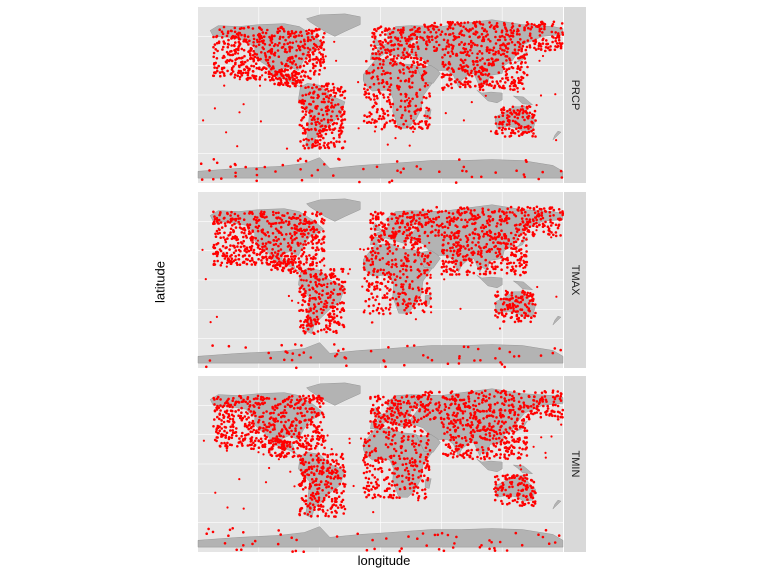 Image resolution: width=768 pixels, height=576 pixels. I want to click on land-mass, so click(489, 96).